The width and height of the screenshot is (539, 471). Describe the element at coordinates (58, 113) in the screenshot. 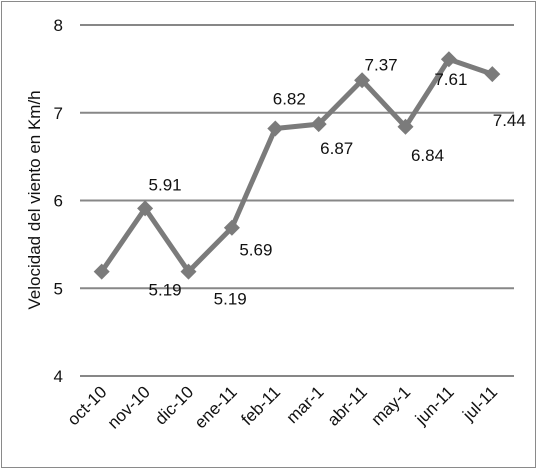

I see `y-tick-label: 7` at that location.